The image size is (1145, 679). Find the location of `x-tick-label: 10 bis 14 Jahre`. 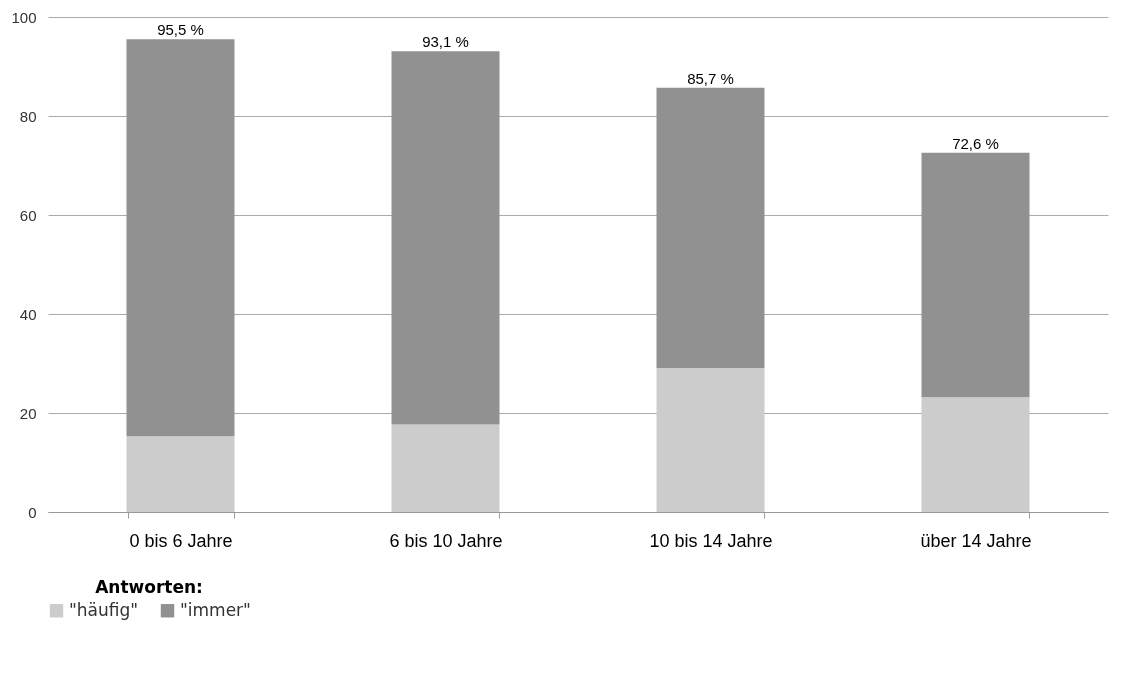

x-tick-label: 10 bis 14 Jahre is located at coordinates (711, 540).